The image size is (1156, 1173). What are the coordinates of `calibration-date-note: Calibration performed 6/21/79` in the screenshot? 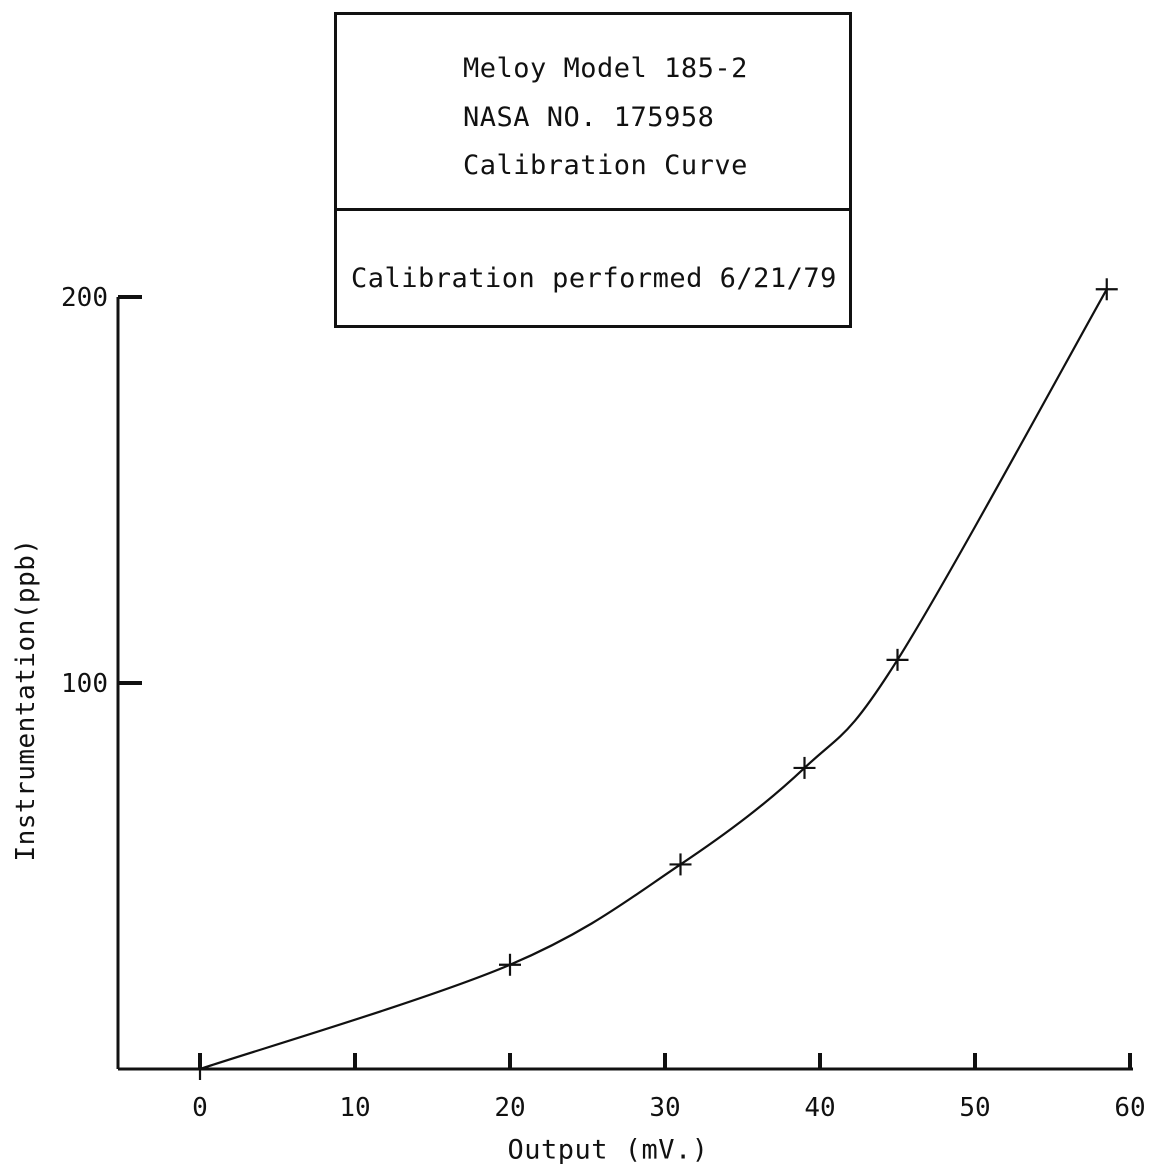 It's located at (594, 278).